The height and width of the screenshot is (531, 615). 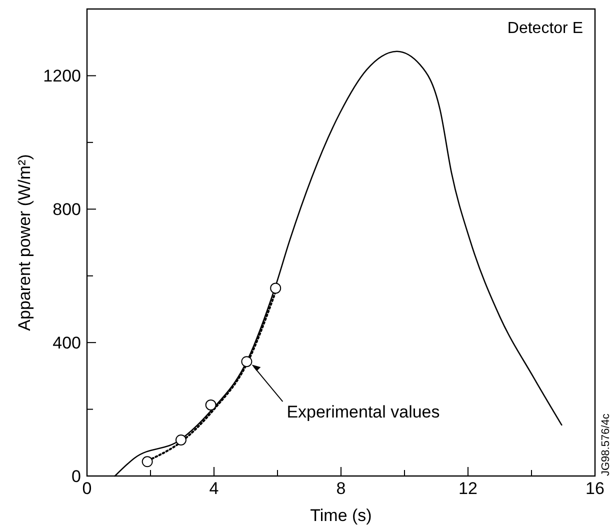 I want to click on x-tick-label: 12, so click(x=468, y=488).